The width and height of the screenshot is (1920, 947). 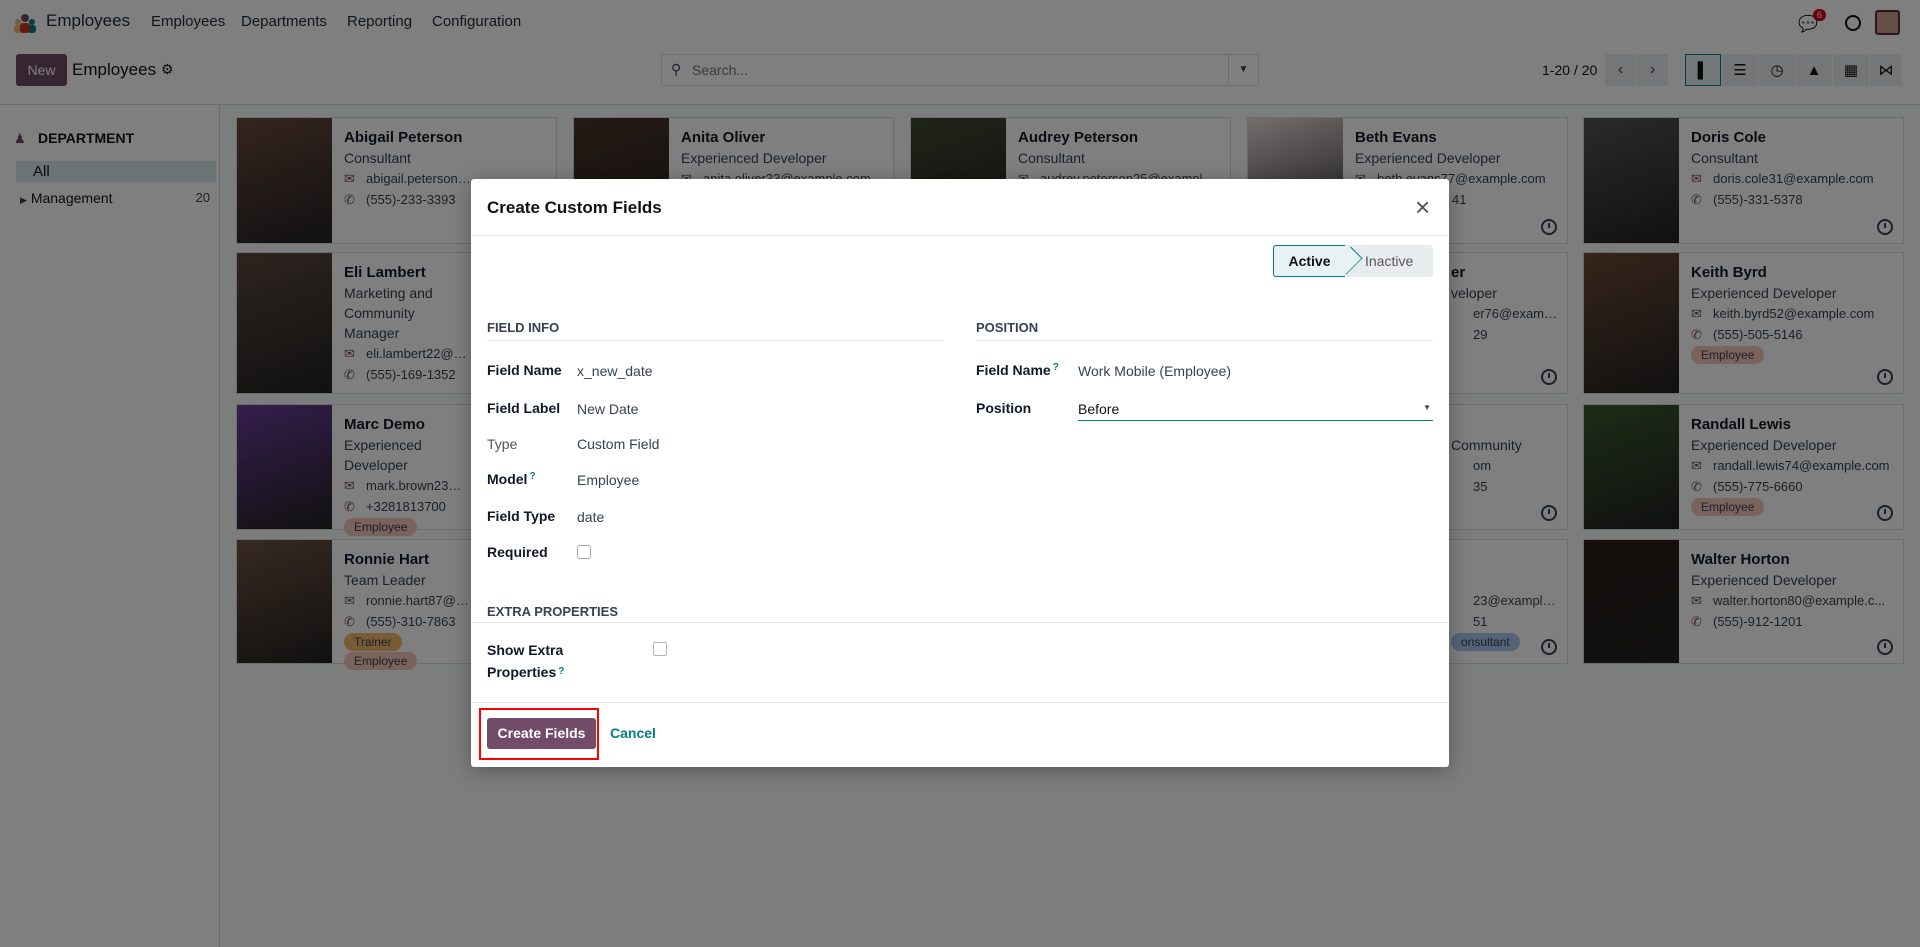 What do you see at coordinates (1309, 261) in the screenshot?
I see `status-active: Active` at bounding box center [1309, 261].